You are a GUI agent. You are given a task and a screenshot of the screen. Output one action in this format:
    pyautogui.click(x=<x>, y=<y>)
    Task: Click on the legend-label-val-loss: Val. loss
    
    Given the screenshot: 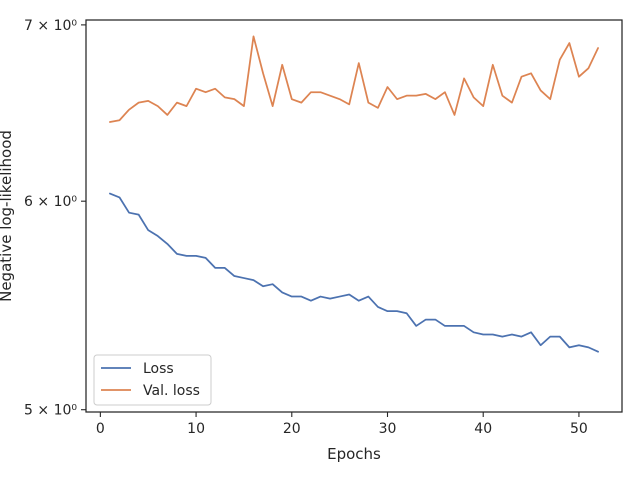 What is the action you would take?
    pyautogui.click(x=171, y=391)
    